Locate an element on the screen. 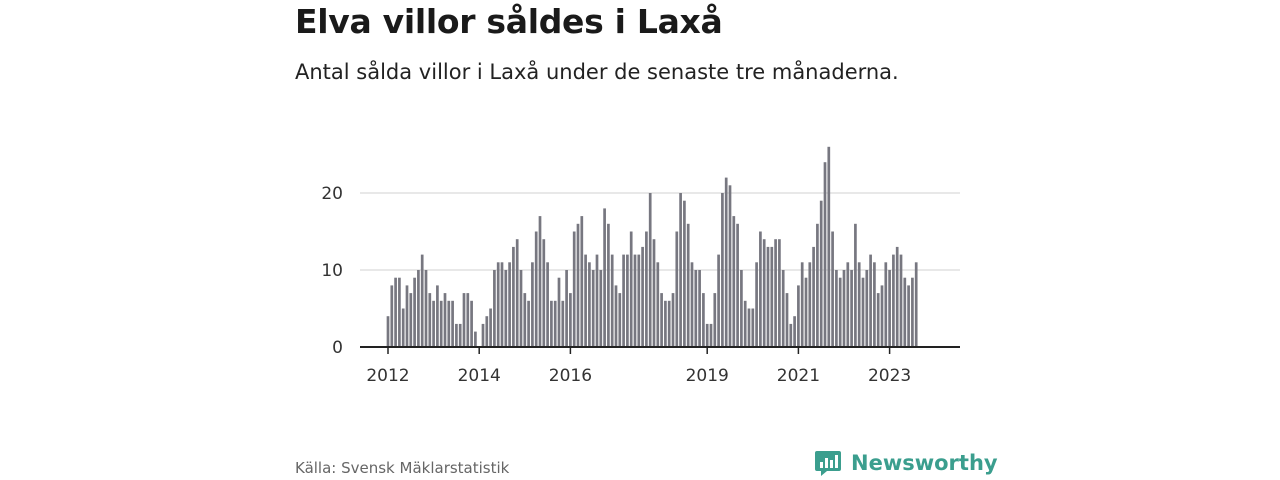 The image size is (1280, 480). y-tick-label: 0 is located at coordinates (337, 348).